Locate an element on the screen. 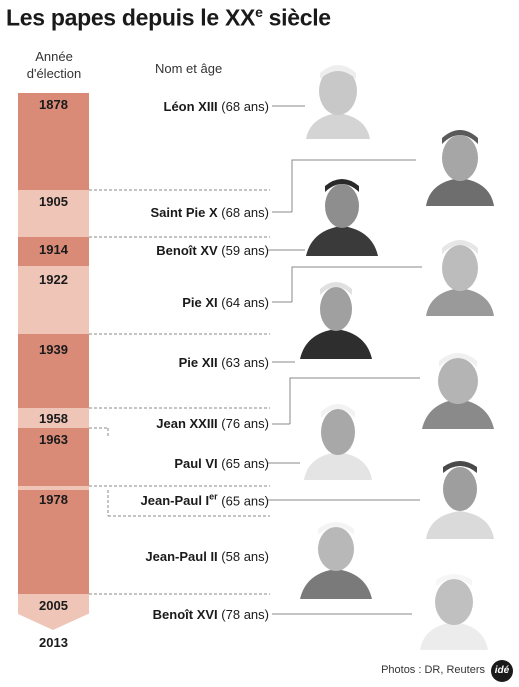  year-label: 1905 is located at coordinates (53, 201).